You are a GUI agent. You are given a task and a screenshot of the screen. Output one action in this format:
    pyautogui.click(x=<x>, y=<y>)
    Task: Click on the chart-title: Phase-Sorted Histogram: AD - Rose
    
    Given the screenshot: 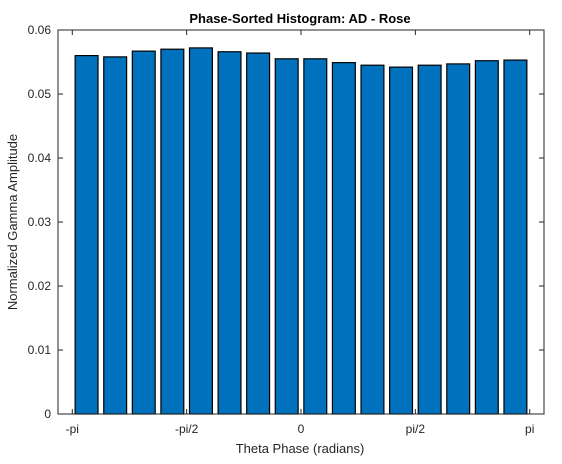 What is the action you would take?
    pyautogui.click(x=299, y=18)
    